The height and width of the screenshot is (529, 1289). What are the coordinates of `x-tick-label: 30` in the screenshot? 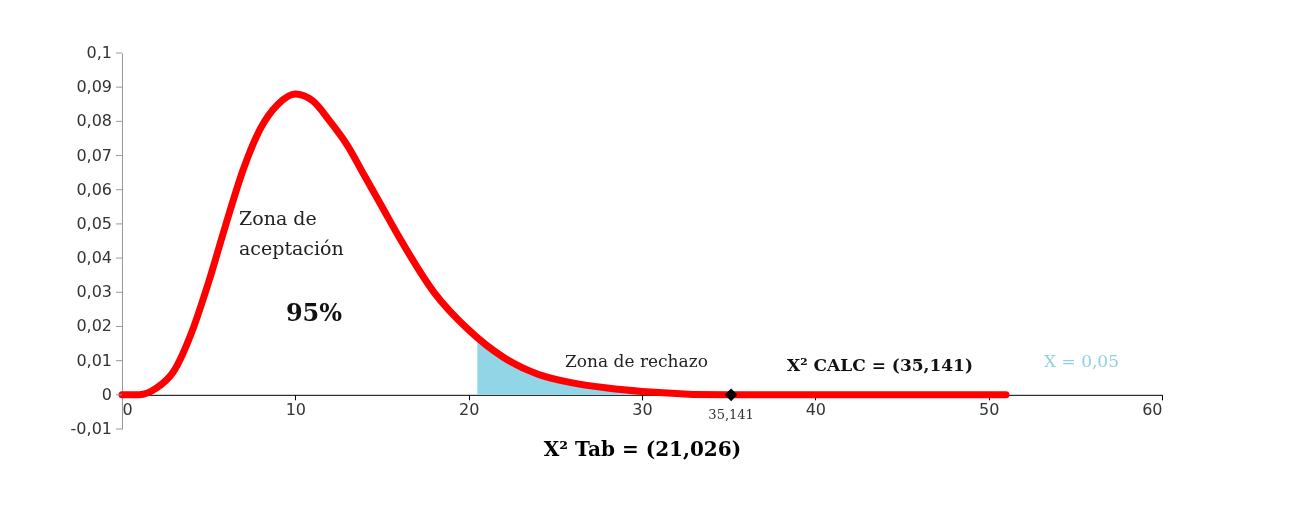 It's located at (642, 410).